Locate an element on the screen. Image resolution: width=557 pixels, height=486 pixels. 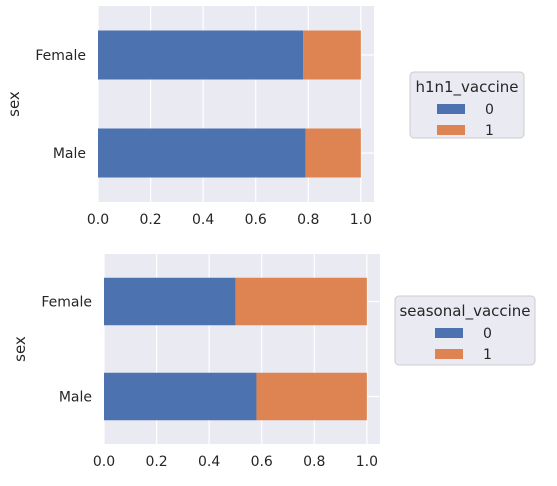
legend-title: seasonal_vaccine is located at coordinates (464, 311).